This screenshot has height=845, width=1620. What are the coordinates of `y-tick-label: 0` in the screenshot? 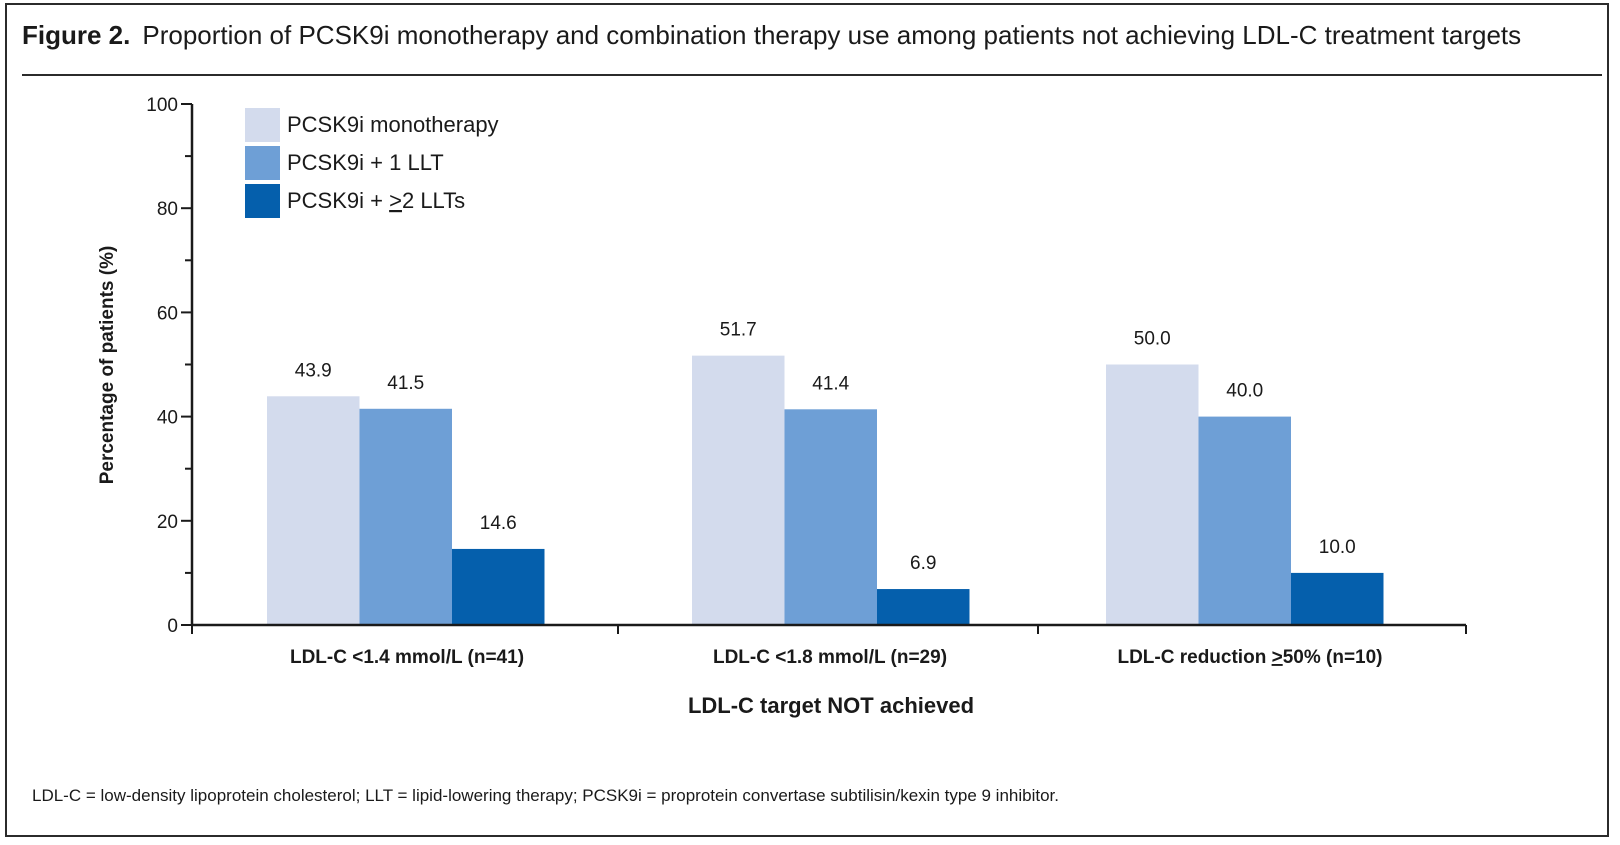 It's located at (172, 626).